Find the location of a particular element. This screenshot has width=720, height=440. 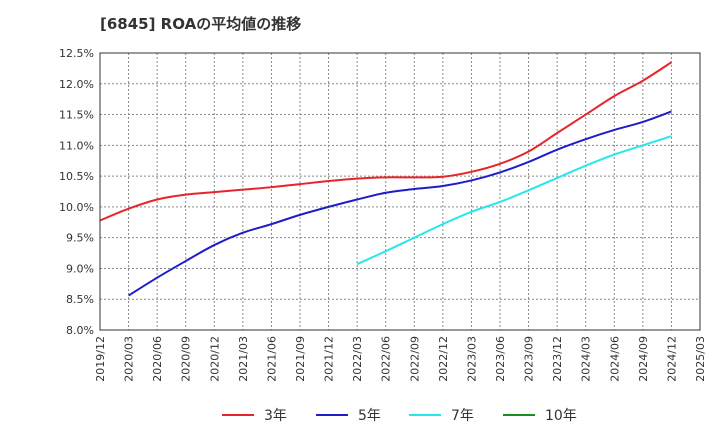

x-tick-label: 2023/03 is located at coordinates (471, 359).